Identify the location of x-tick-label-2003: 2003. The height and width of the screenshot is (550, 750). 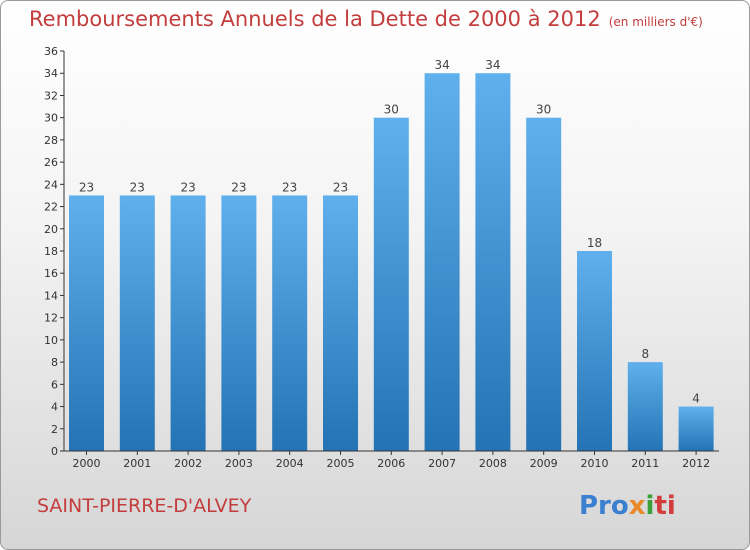
(239, 463).